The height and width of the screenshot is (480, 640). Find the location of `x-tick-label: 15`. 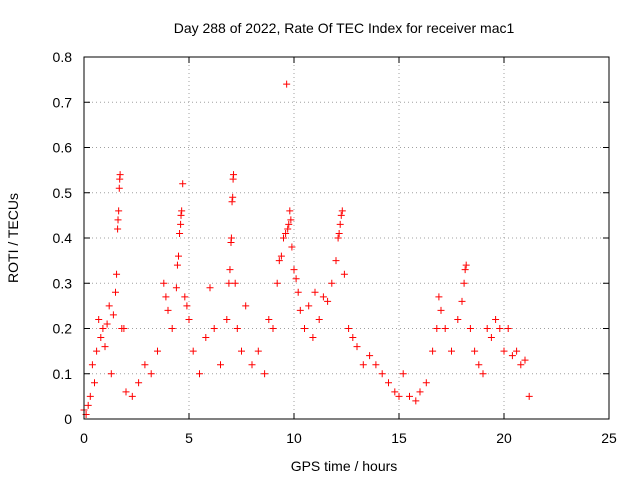

x-tick-label: 15 is located at coordinates (399, 438).